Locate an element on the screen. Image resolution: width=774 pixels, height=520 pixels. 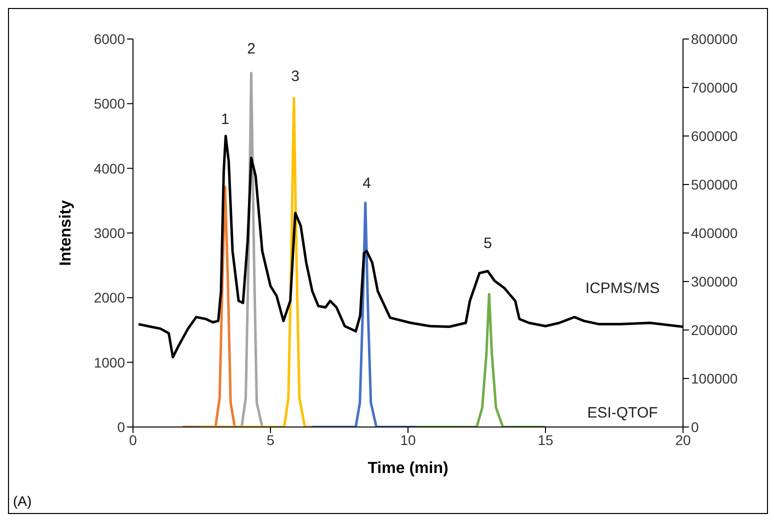
y2-tick-label: 500000 is located at coordinates (714, 184).